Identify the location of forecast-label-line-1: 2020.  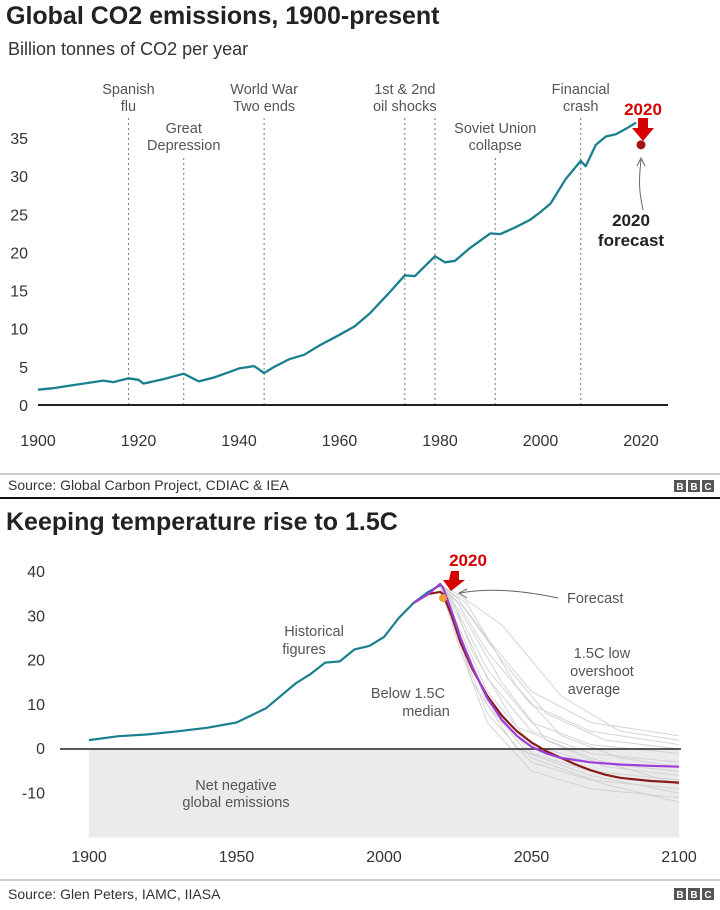
(631, 220).